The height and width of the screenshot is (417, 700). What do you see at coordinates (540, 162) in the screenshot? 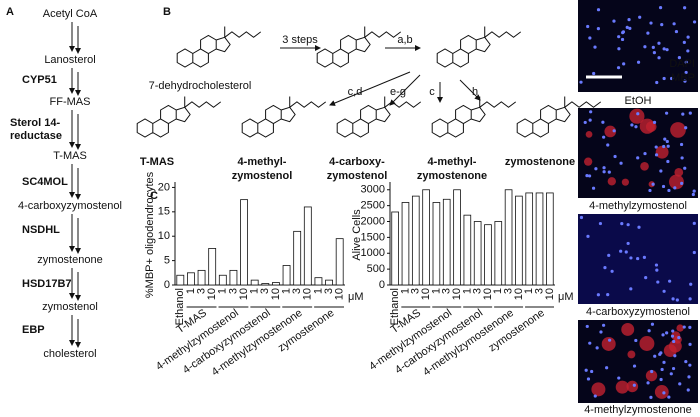
I see `structure-name: zymostenone` at bounding box center [540, 162].